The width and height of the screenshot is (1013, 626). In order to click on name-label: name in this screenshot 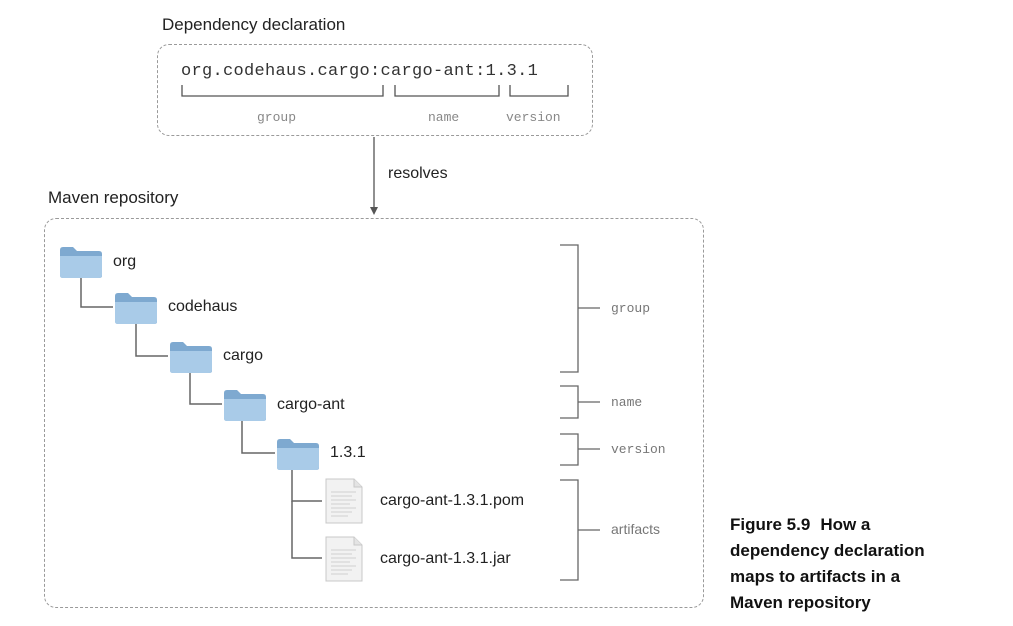, I will do `click(444, 117)`.